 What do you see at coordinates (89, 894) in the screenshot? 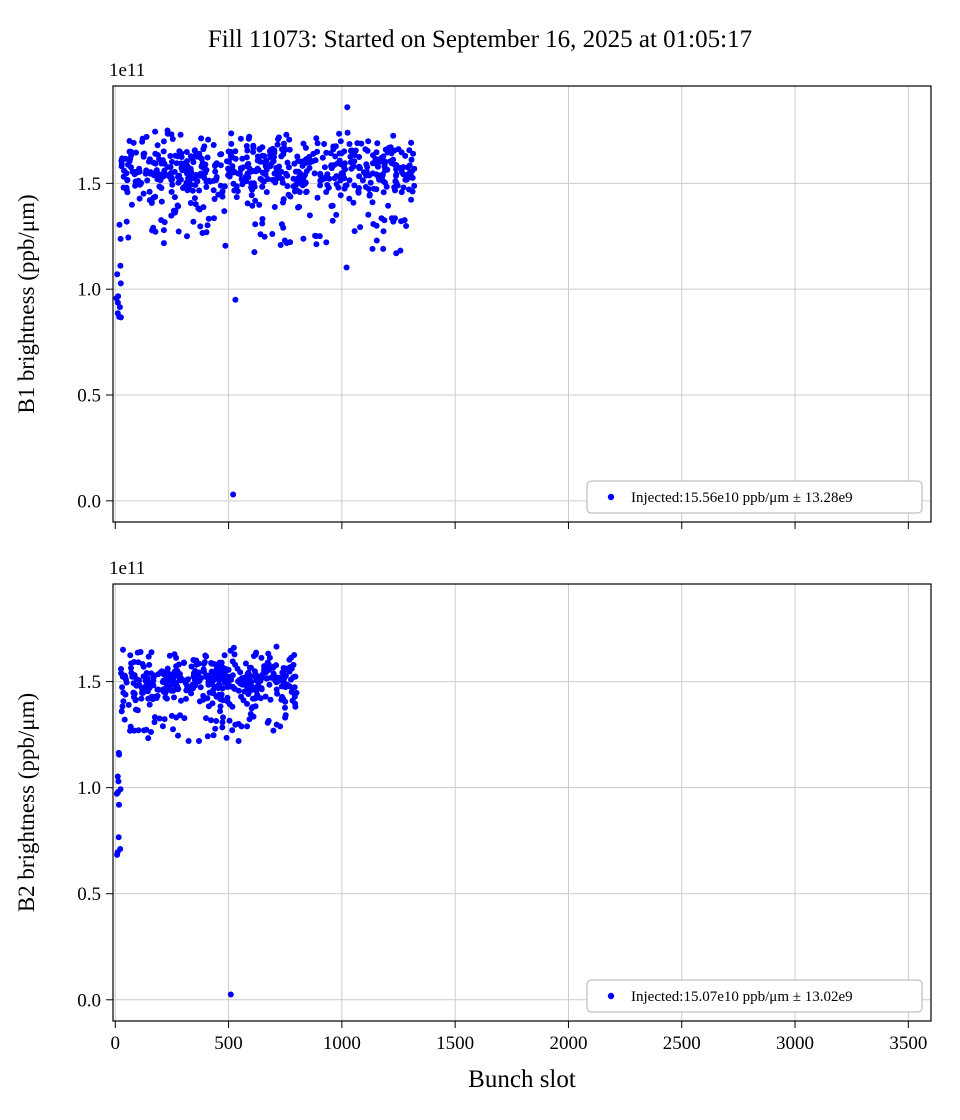
I see `y-tick-label: 0.5` at bounding box center [89, 894].